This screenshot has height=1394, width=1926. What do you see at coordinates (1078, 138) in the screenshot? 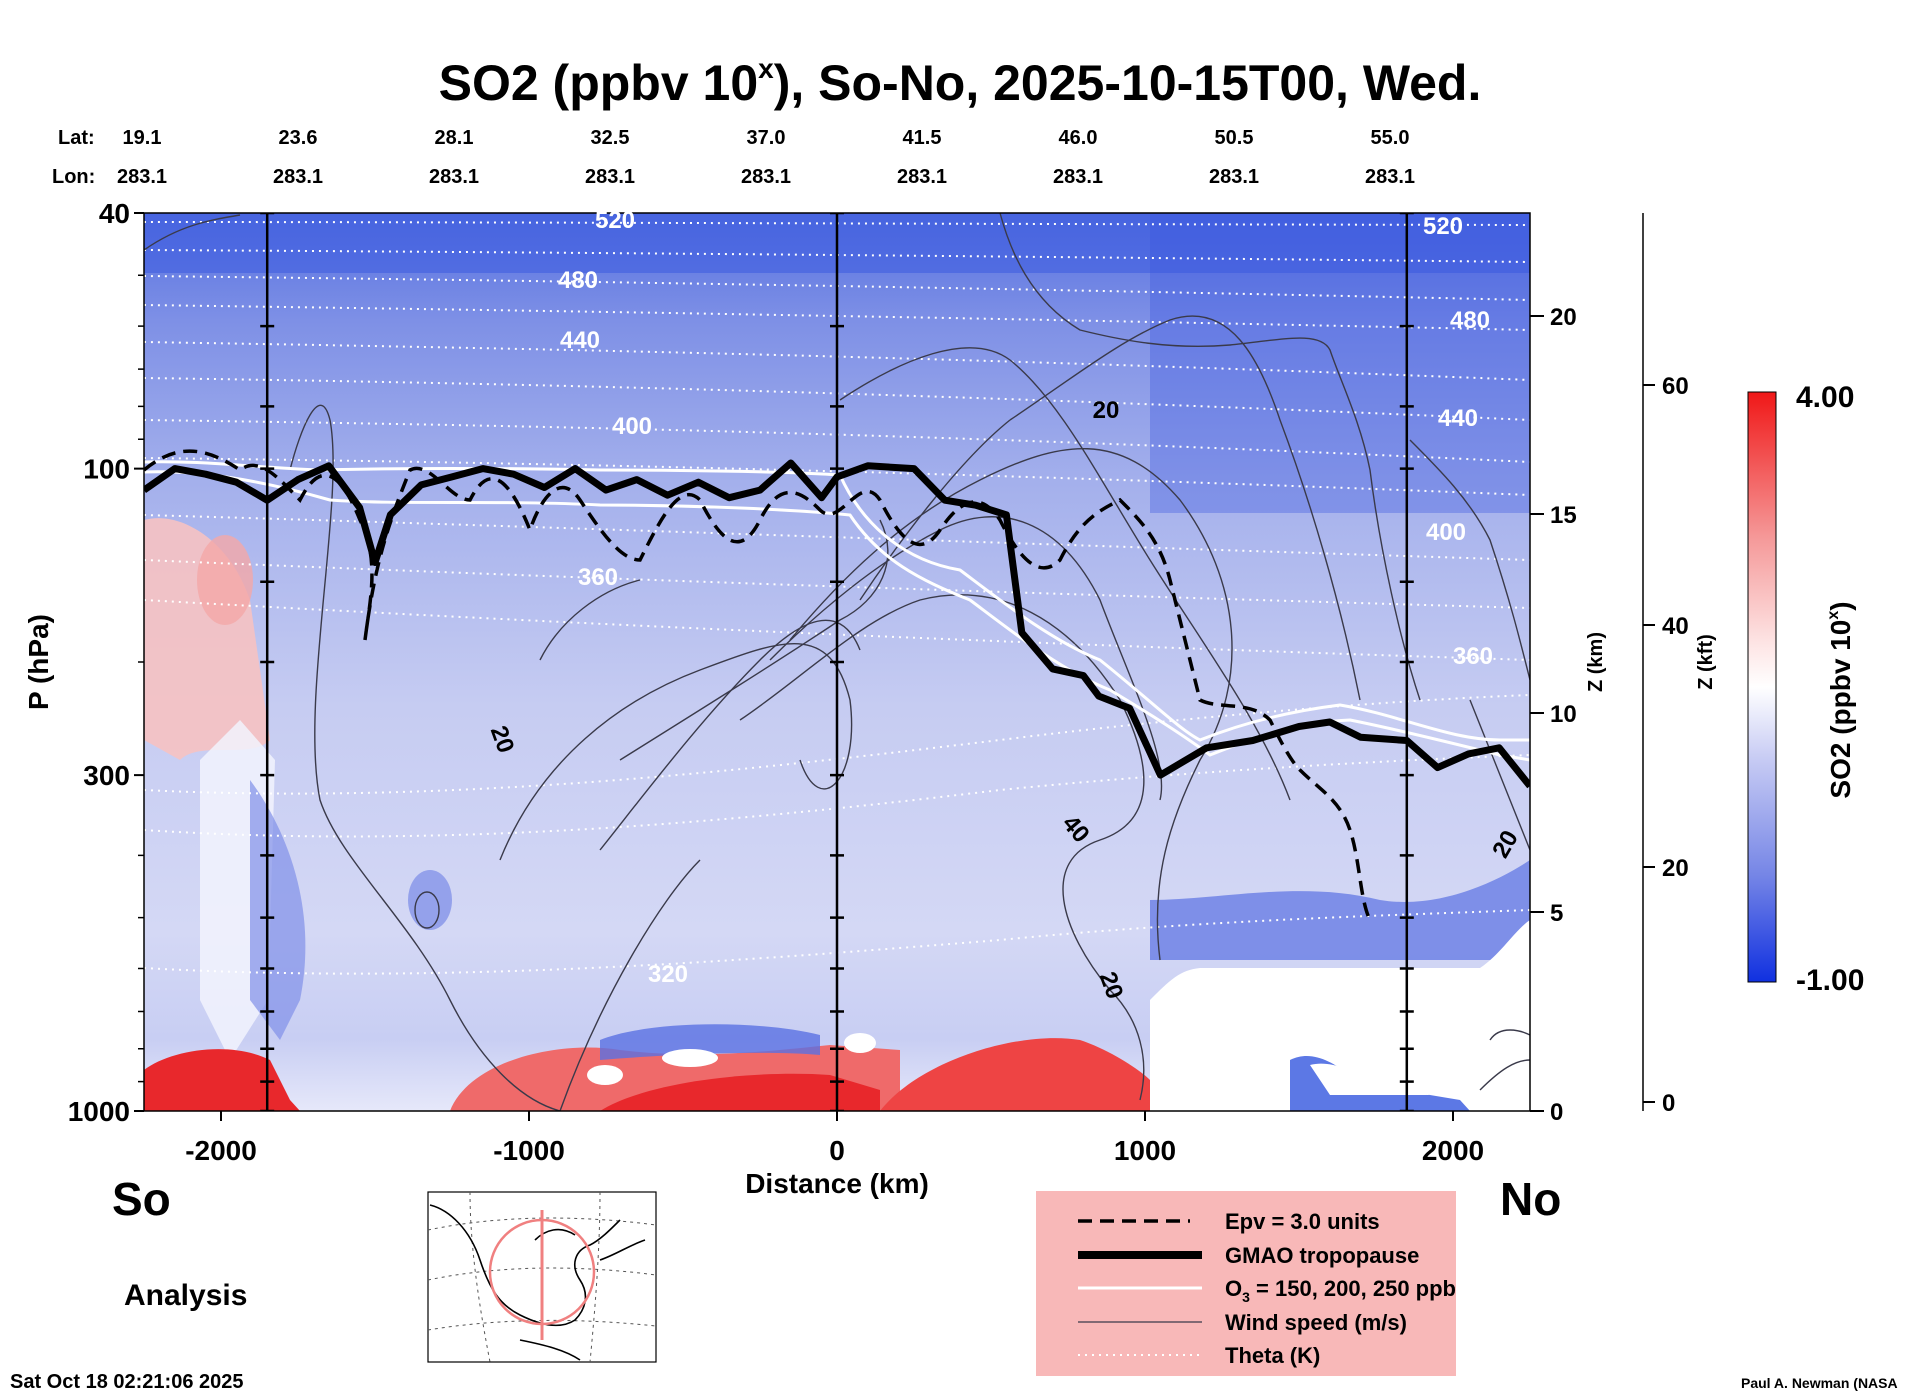
I see `lat-value: 46.0` at bounding box center [1078, 138].